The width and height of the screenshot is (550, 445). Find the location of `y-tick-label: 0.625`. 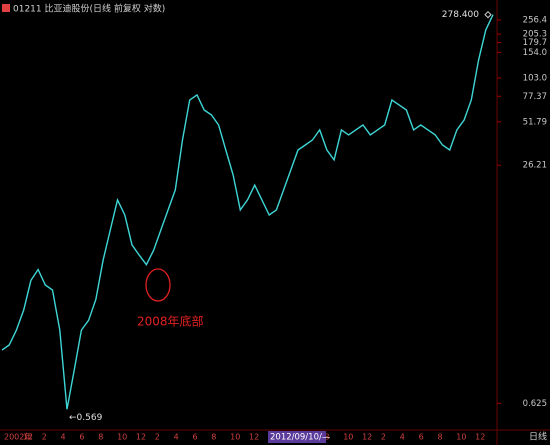

y-tick-label: 0.625 is located at coordinates (535, 404).